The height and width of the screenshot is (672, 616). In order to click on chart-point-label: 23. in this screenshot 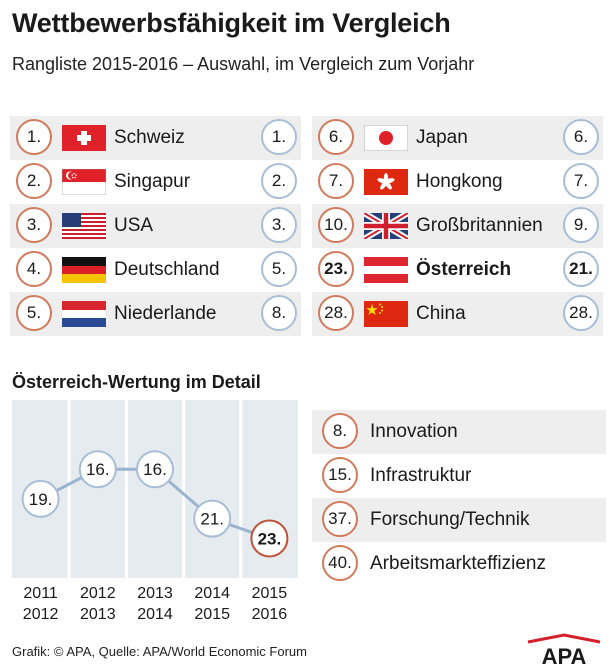, I will do `click(270, 538)`.